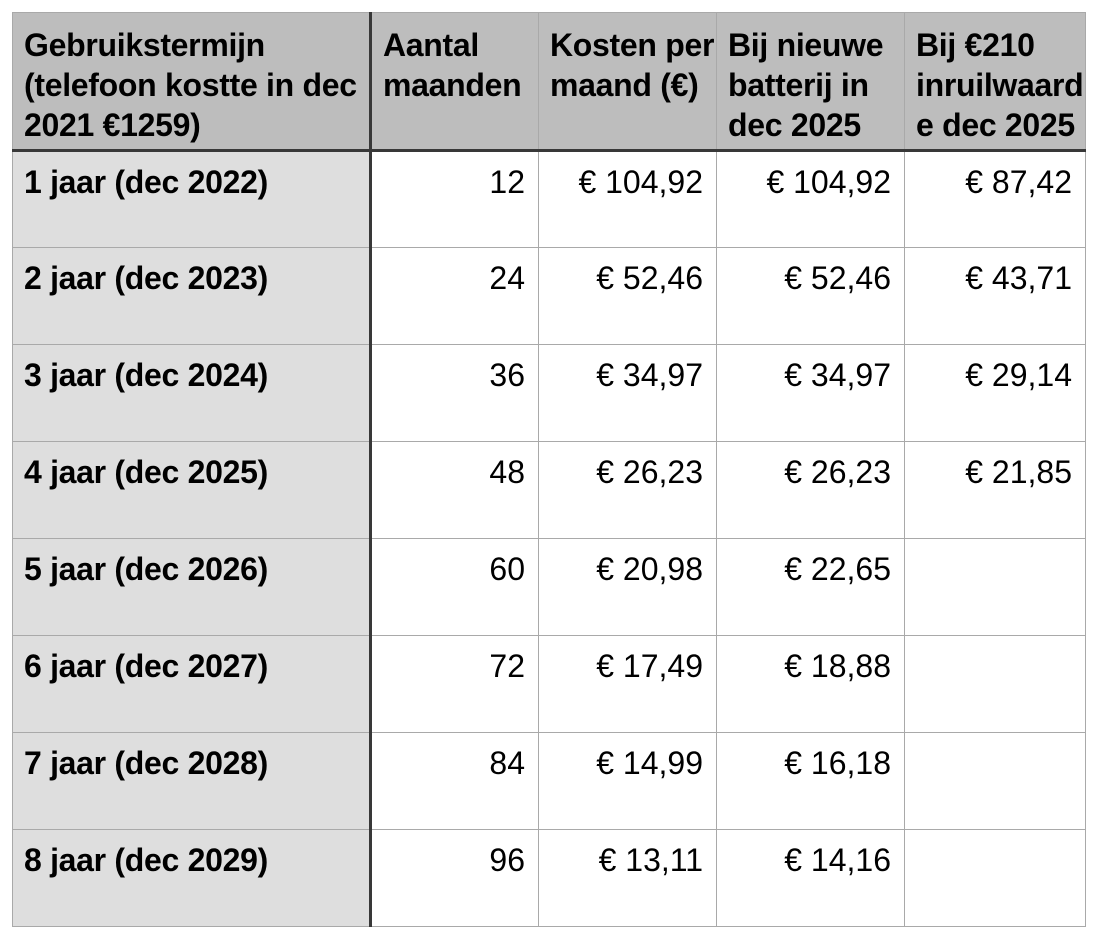 This screenshot has width=1095, height=939. Describe the element at coordinates (810, 684) in the screenshot. I see `new-battery-cell: € 18,88` at that location.